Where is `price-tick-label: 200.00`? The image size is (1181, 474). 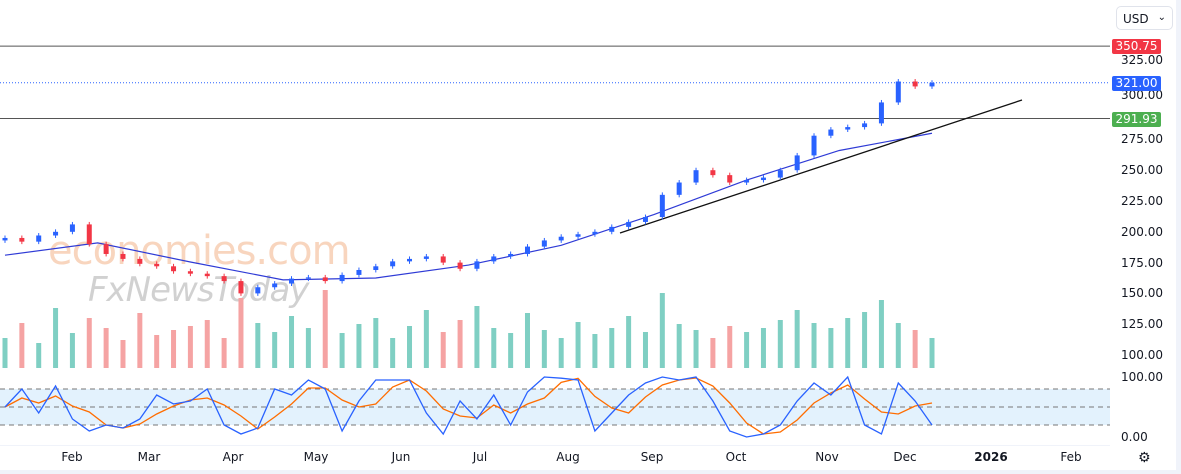
price-tick-label: 200.00 is located at coordinates (1142, 231).